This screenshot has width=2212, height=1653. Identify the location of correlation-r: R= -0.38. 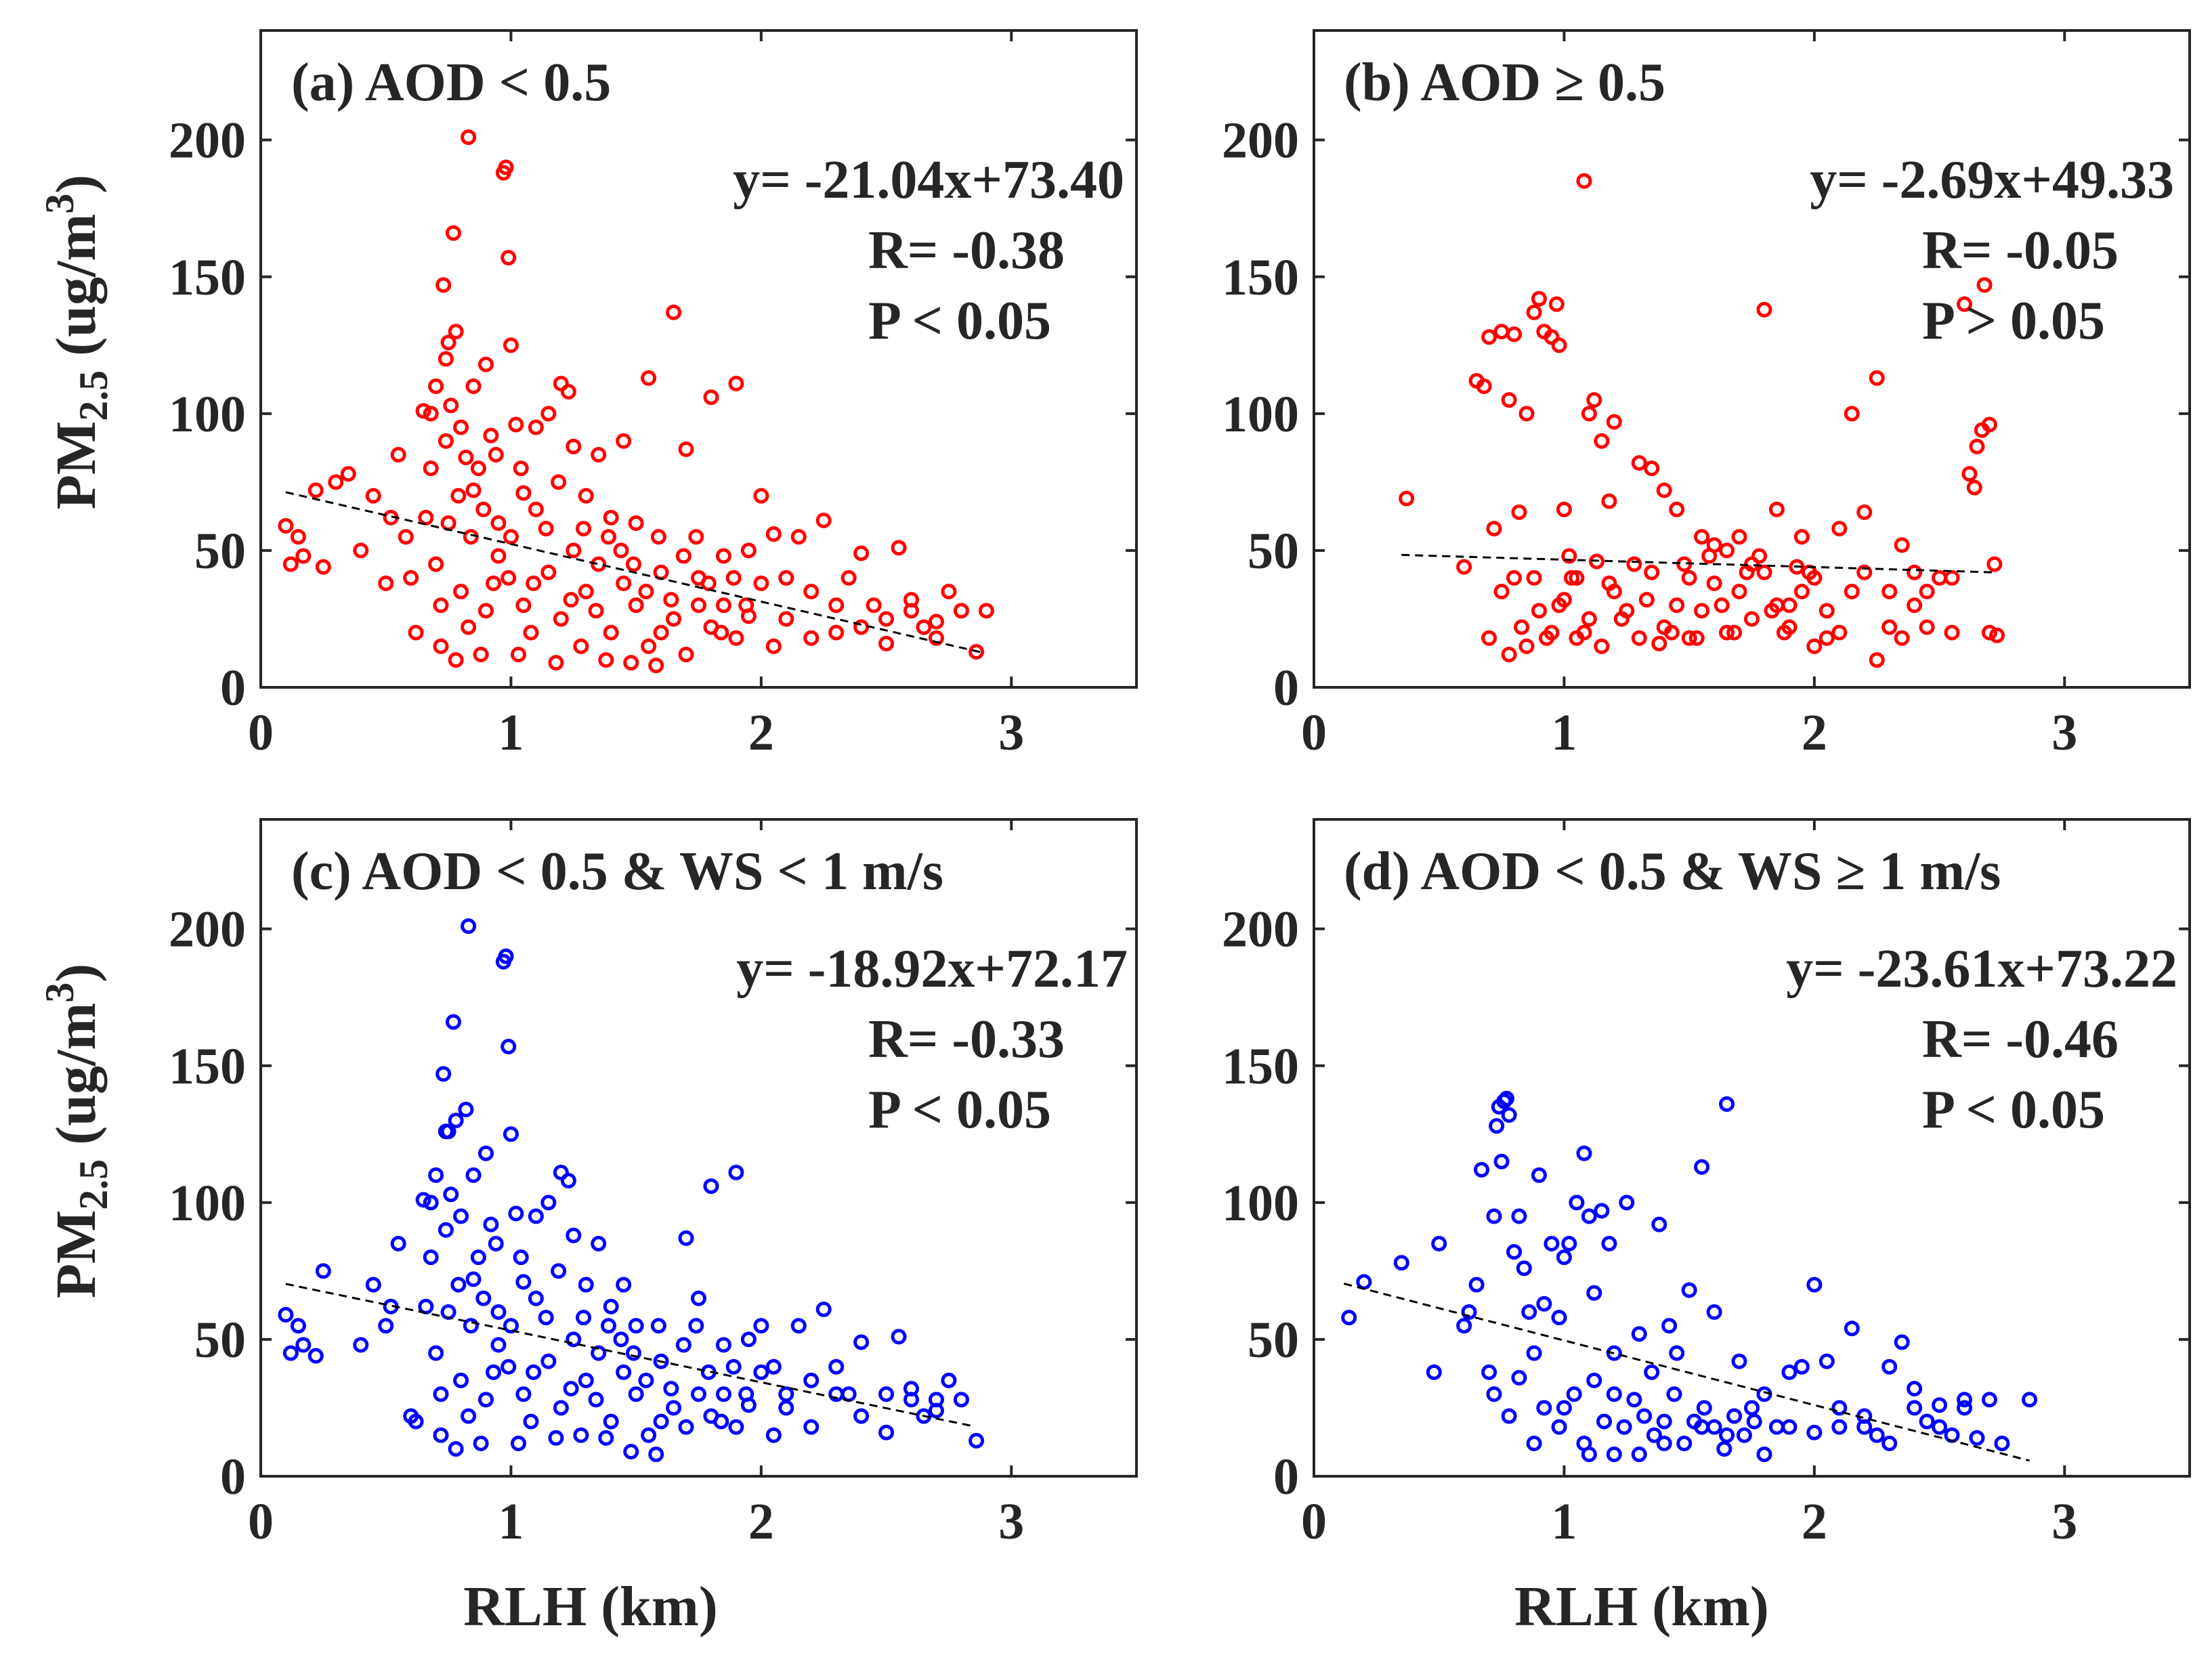
(966, 250).